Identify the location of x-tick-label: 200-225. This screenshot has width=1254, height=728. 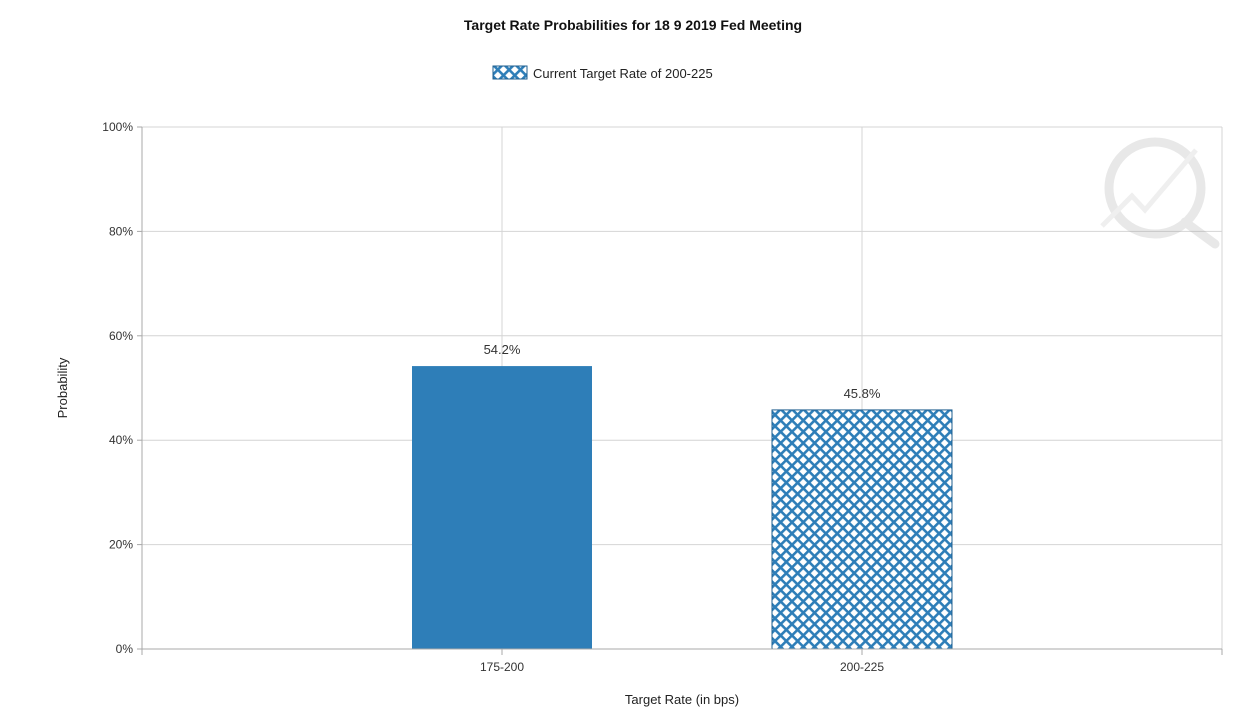
(862, 667).